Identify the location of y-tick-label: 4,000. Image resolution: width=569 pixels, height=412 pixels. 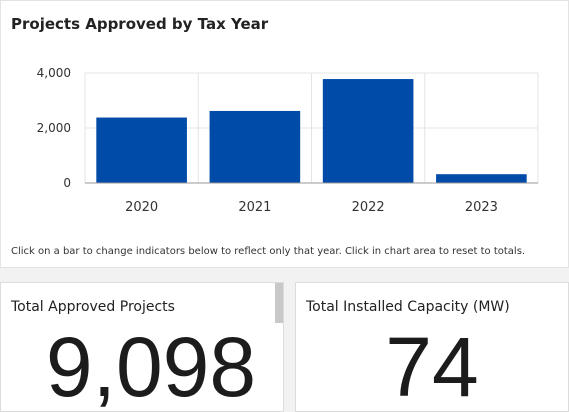
(54, 73).